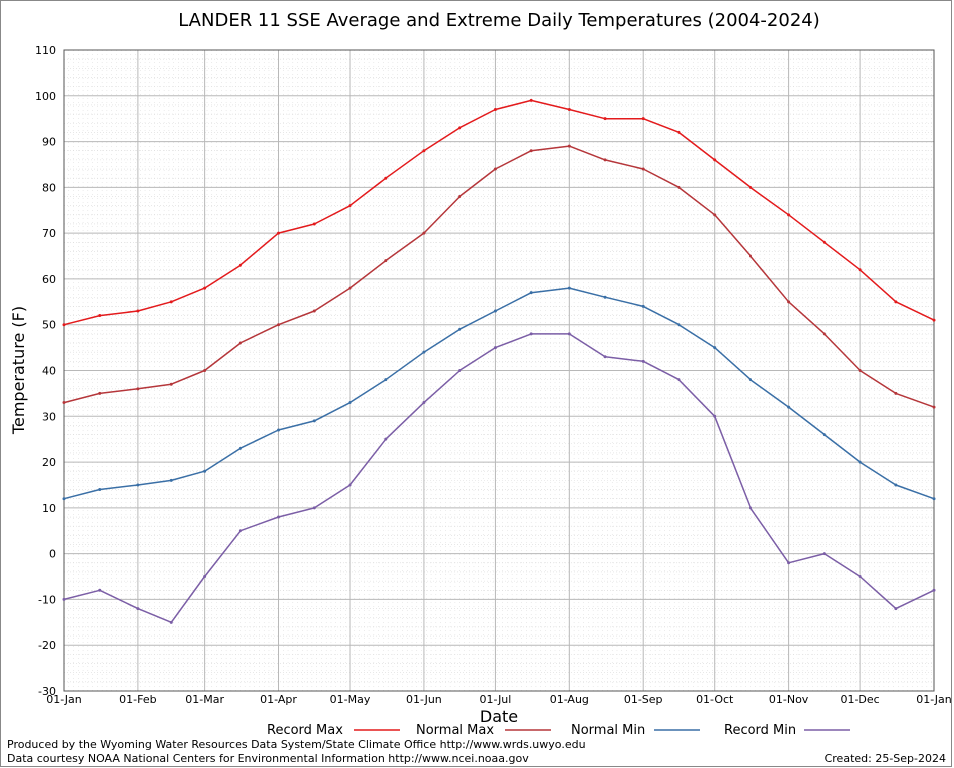 Image resolution: width=954 pixels, height=768 pixels. I want to click on y-tick-label: 70, so click(49, 233).